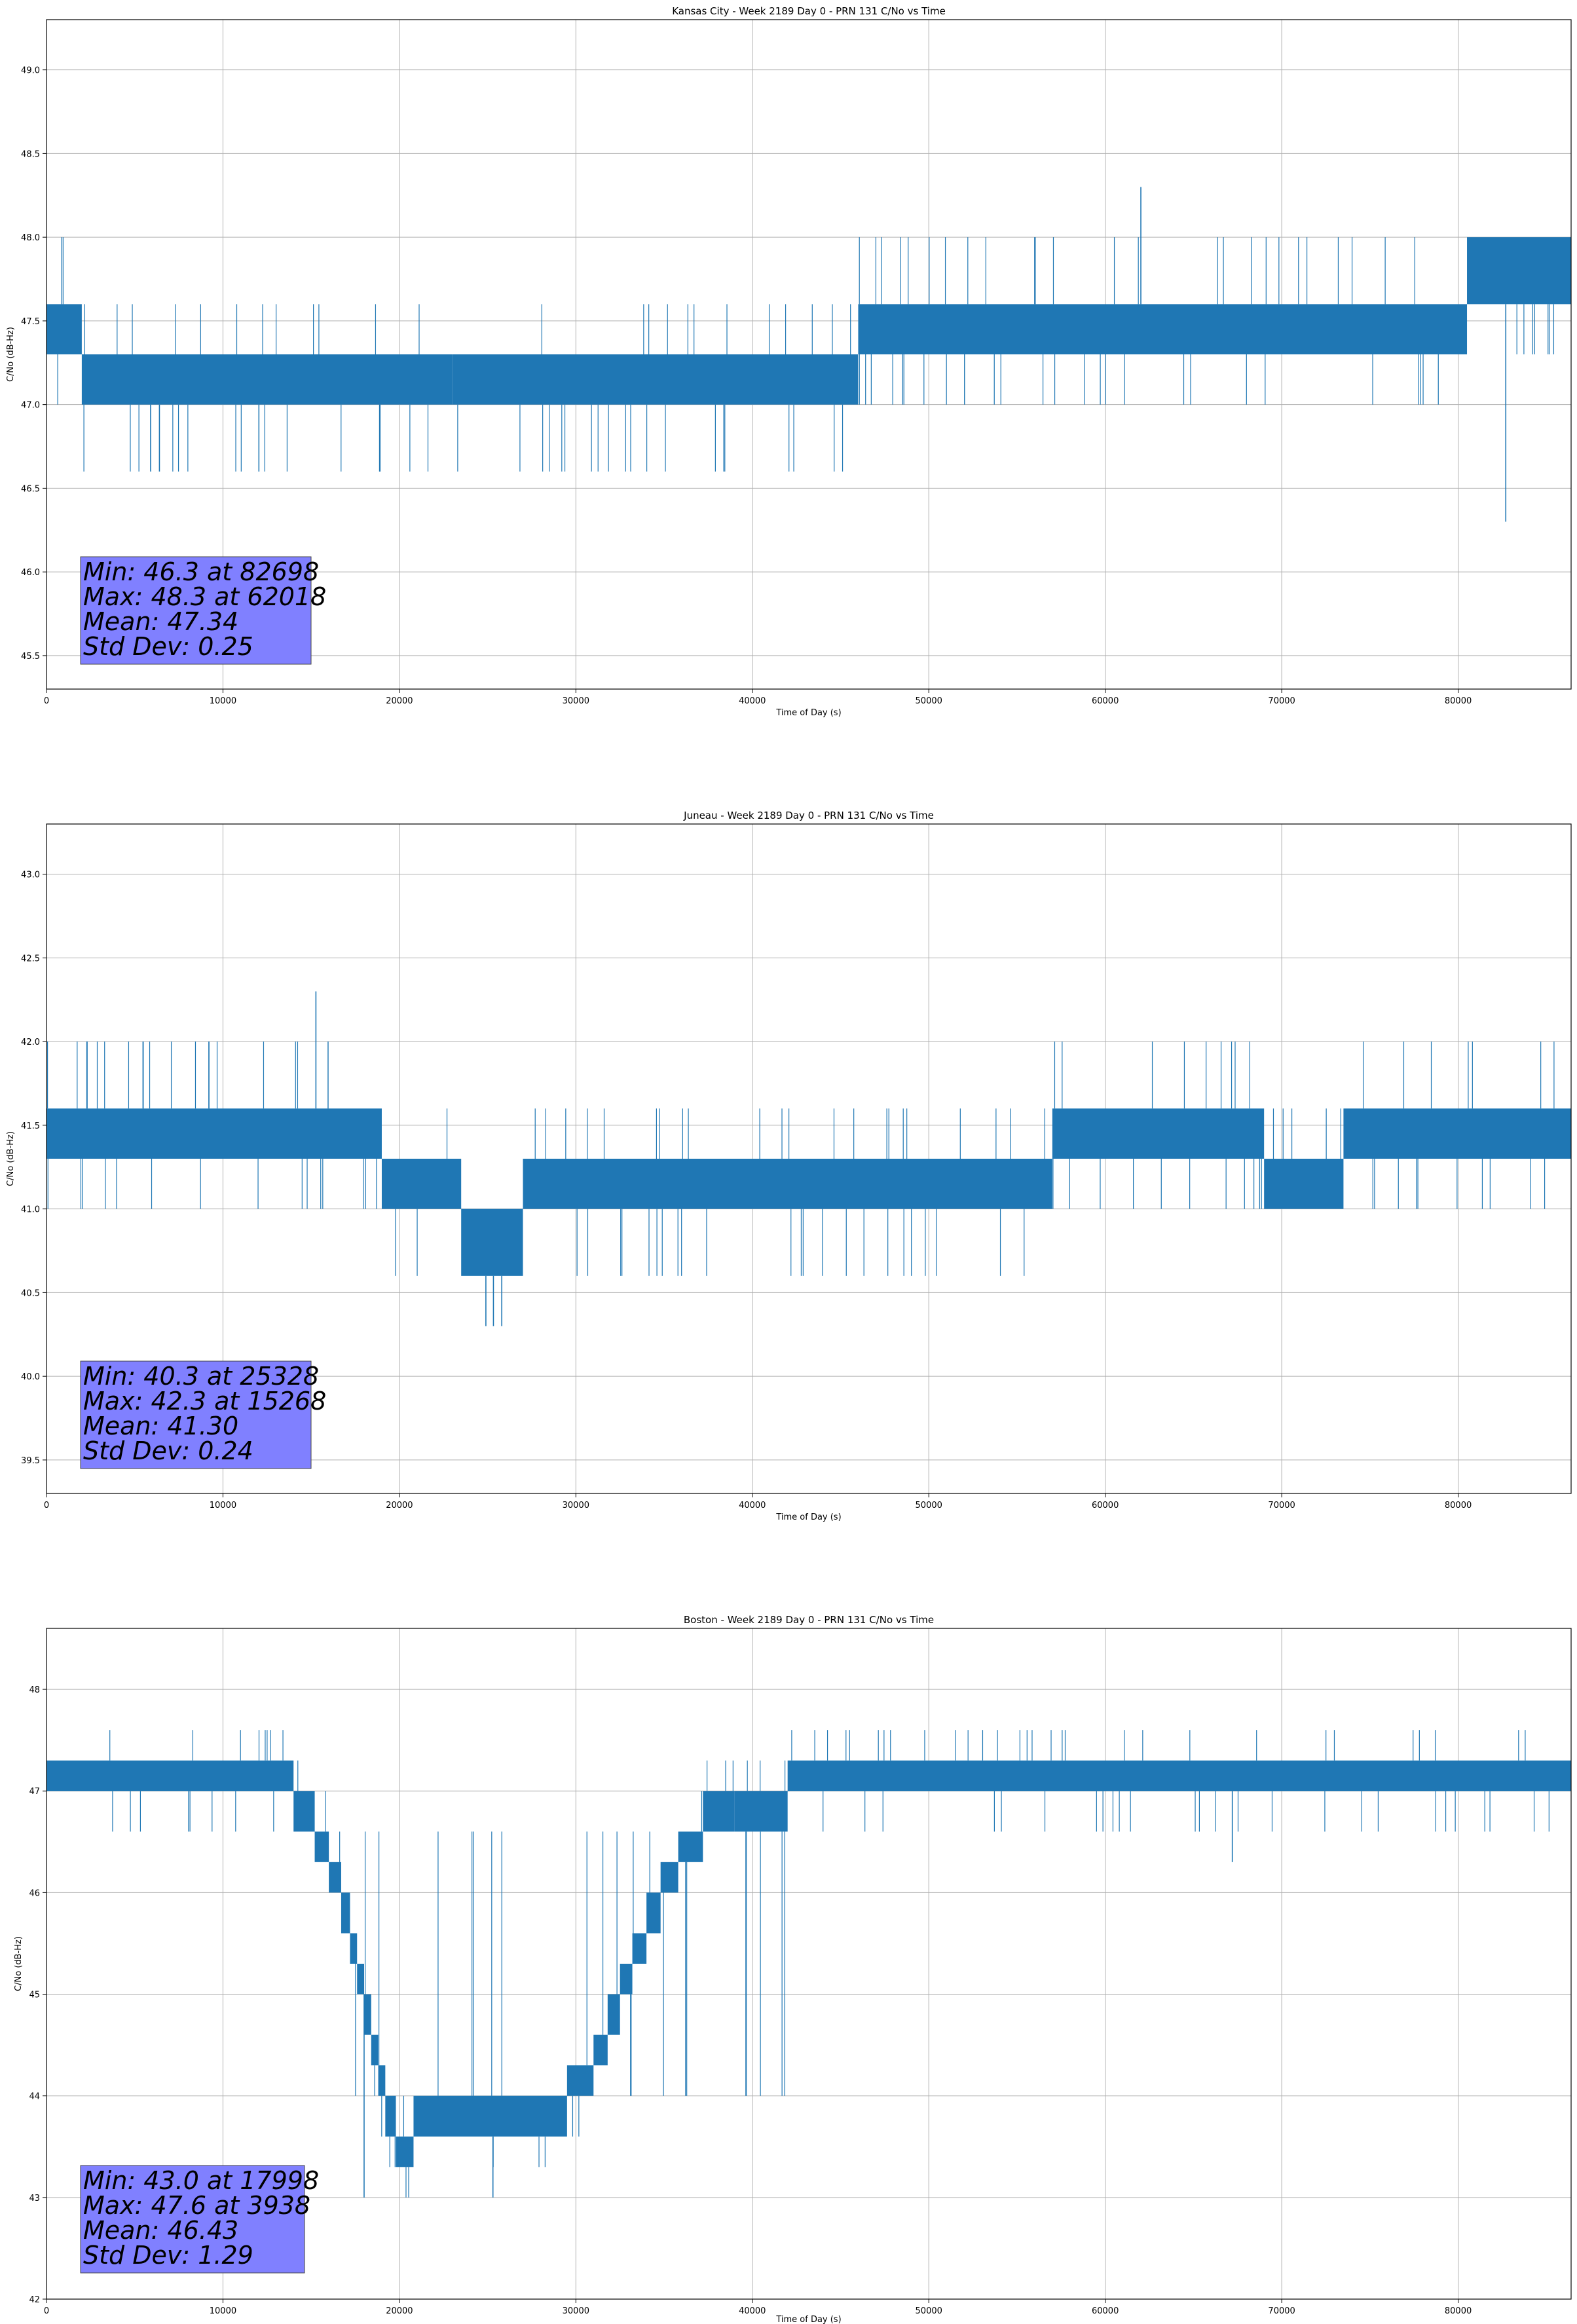 The height and width of the screenshot is (2324, 1577). What do you see at coordinates (160, 2230) in the screenshot?
I see `stats-mean: Mean: 46.43` at bounding box center [160, 2230].